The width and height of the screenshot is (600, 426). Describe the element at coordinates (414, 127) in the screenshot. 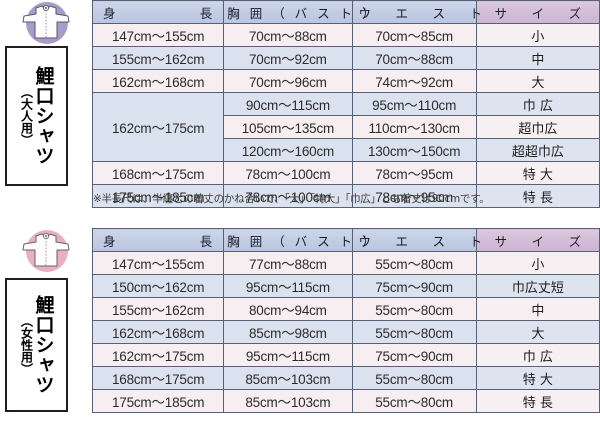

I see `cell-waist: 110cm〜130cm` at that location.